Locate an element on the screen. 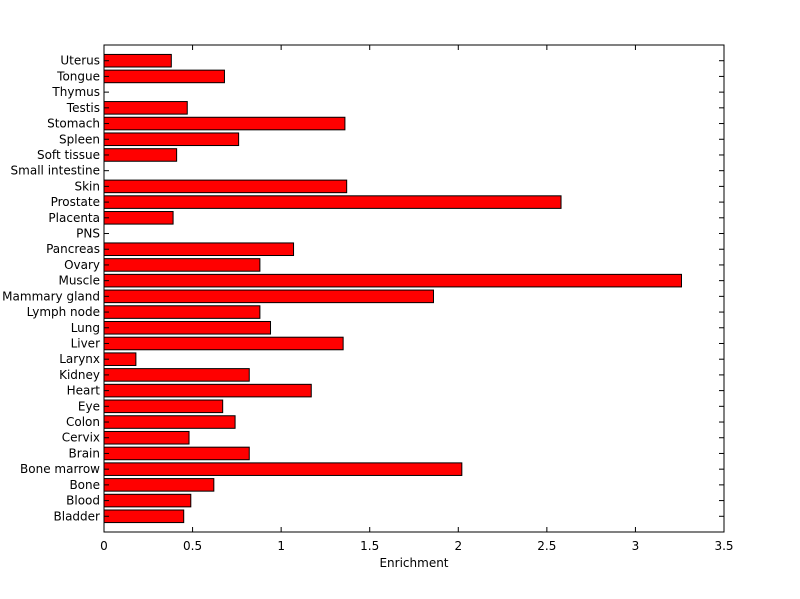  x-tick-label: 2.5 is located at coordinates (546, 546).